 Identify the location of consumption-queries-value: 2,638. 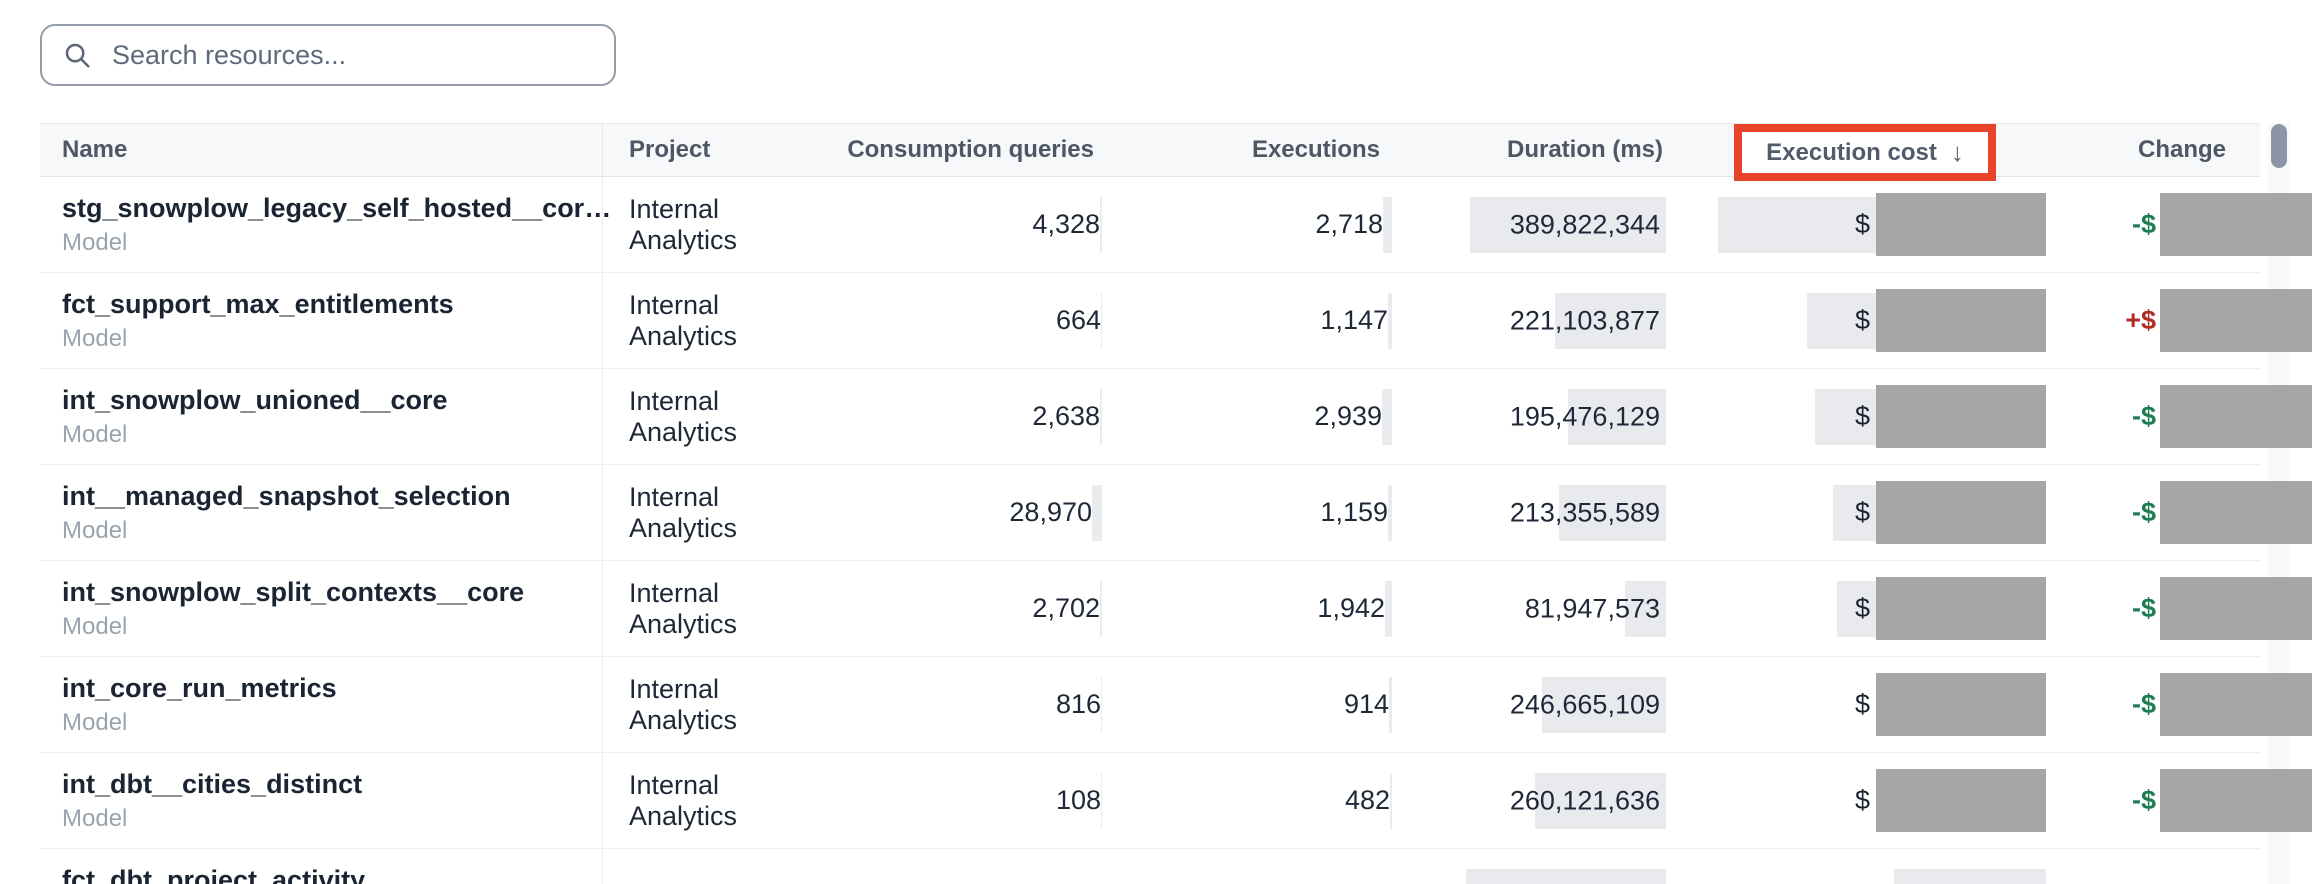
(1066, 416).